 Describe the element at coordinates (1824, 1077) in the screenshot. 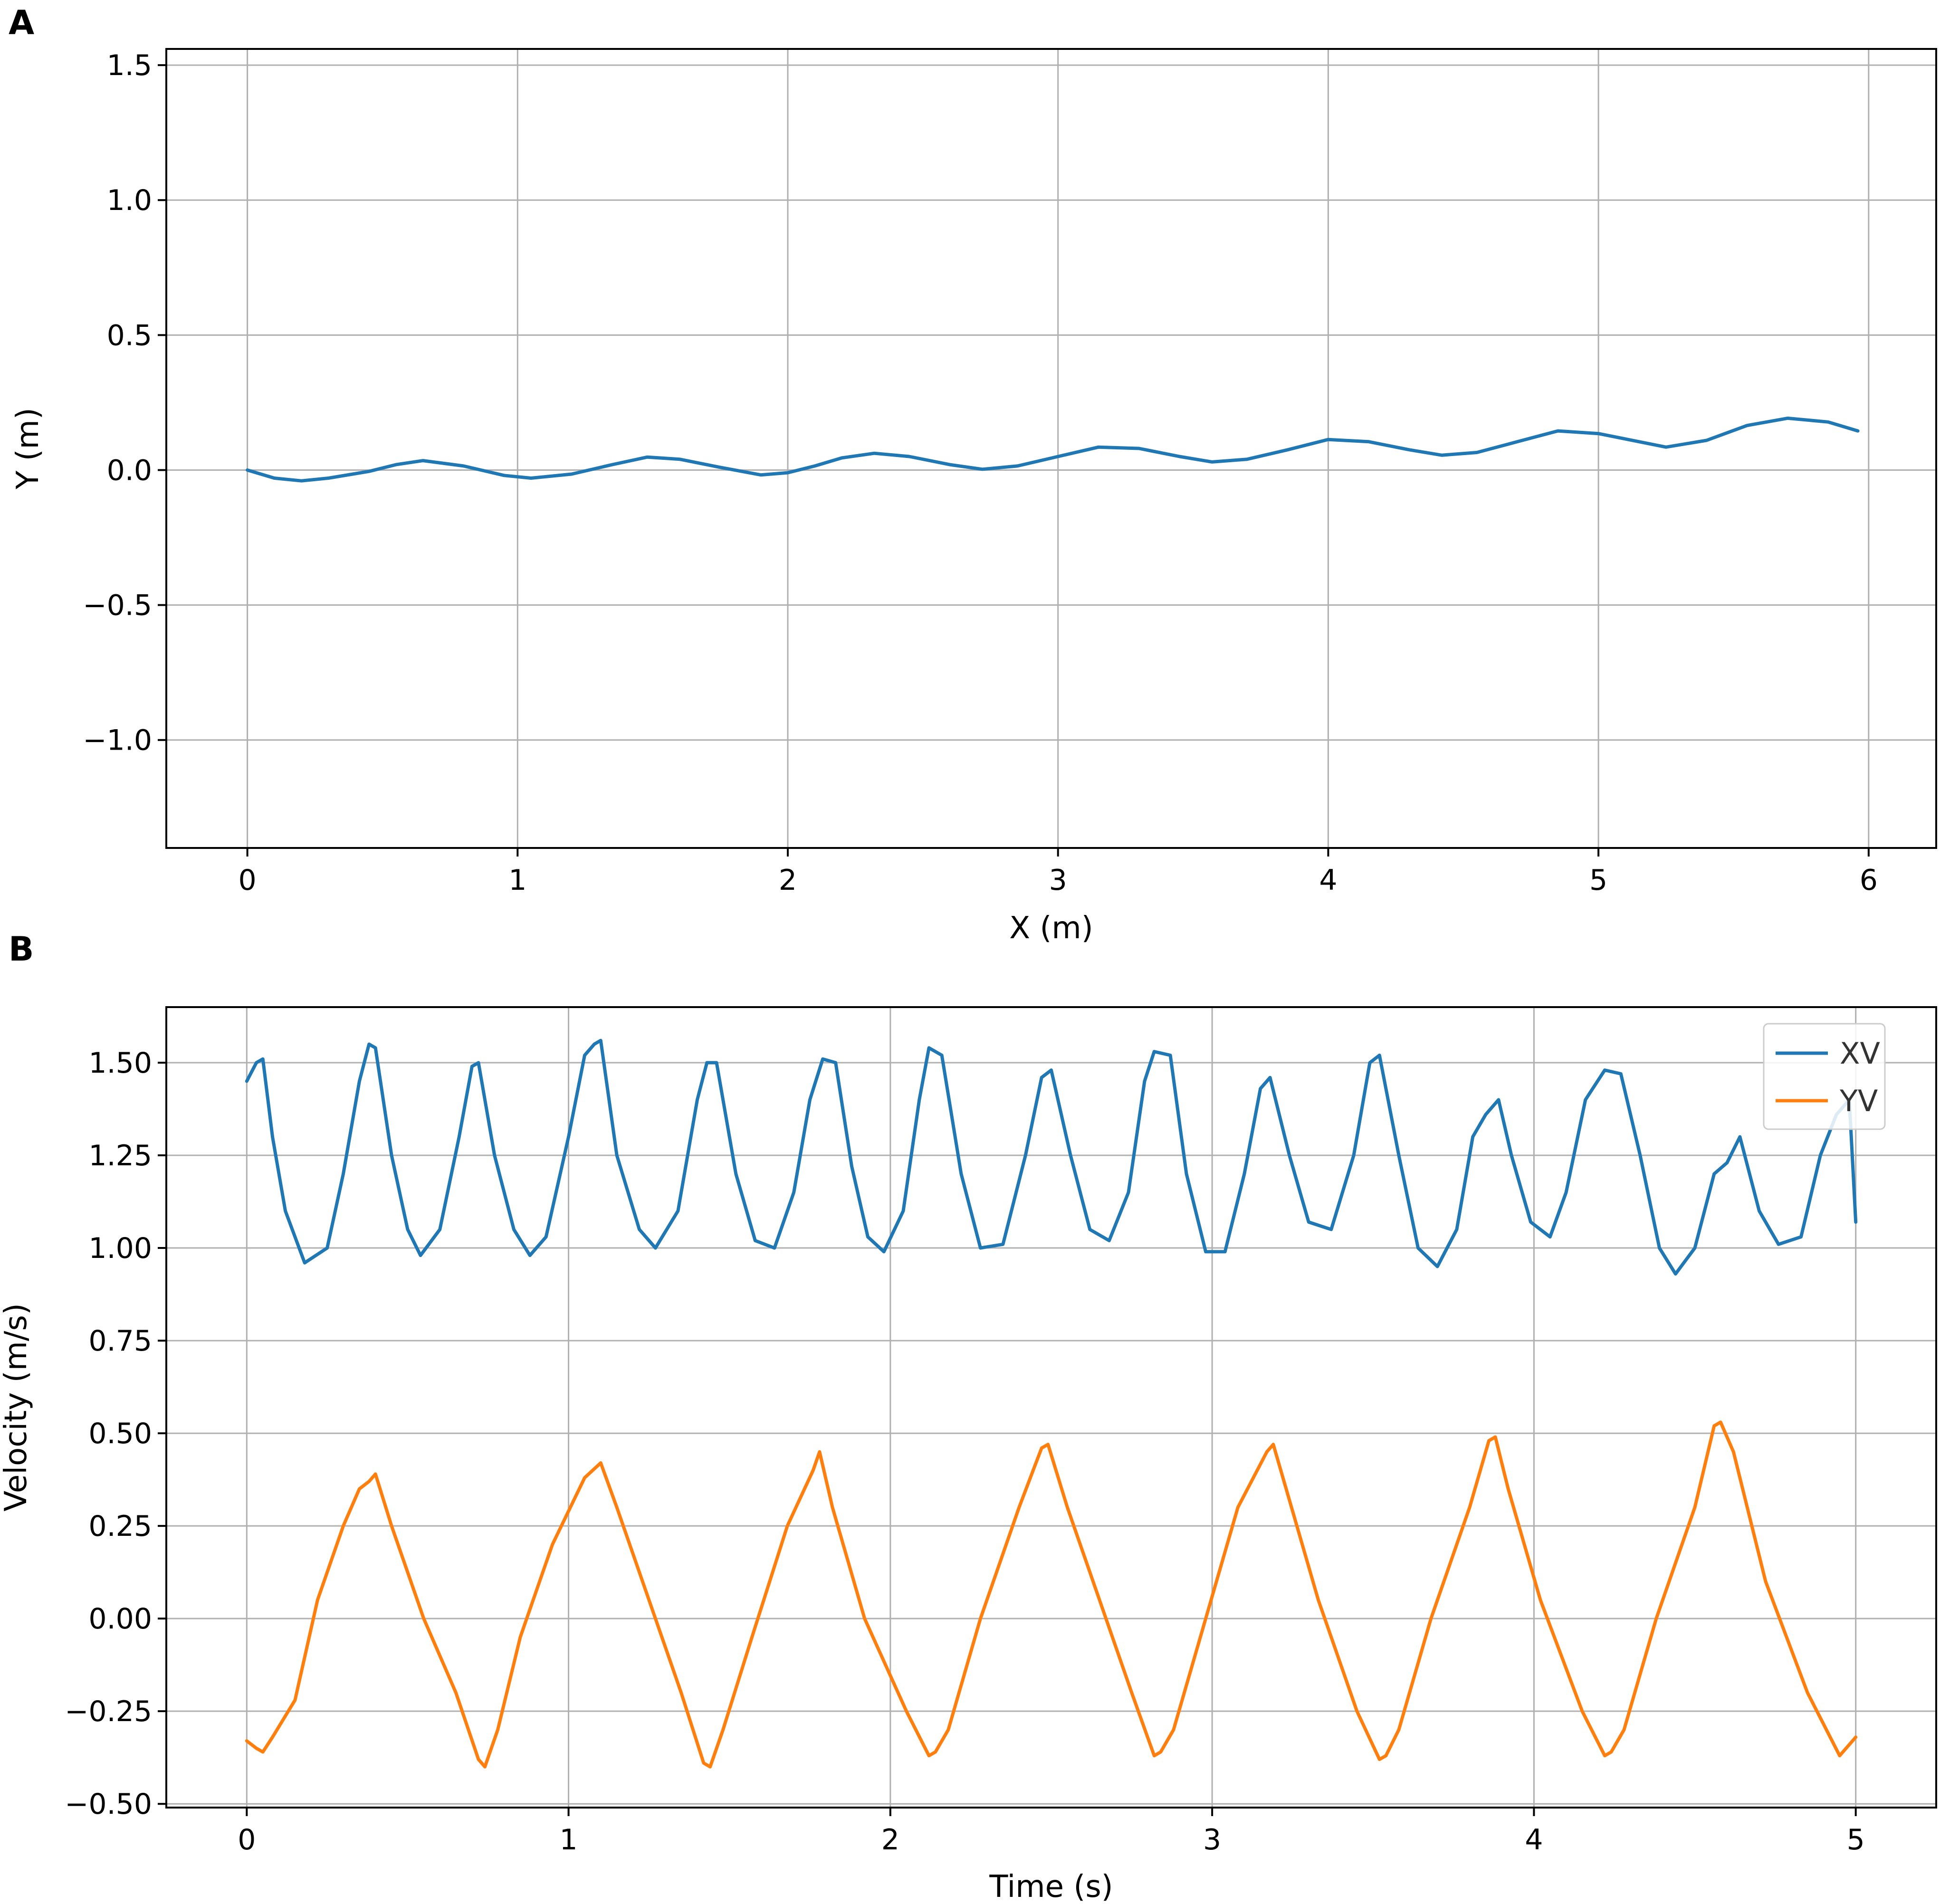

I see `legend-box` at that location.